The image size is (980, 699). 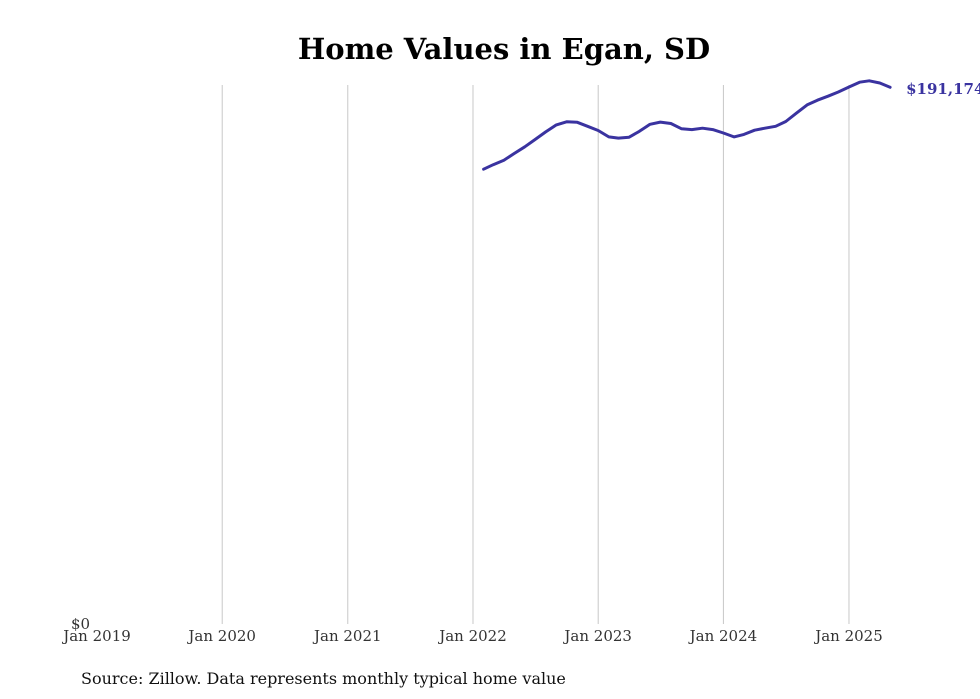 I want to click on x-tick-label: Jan 2023, so click(x=597, y=636).